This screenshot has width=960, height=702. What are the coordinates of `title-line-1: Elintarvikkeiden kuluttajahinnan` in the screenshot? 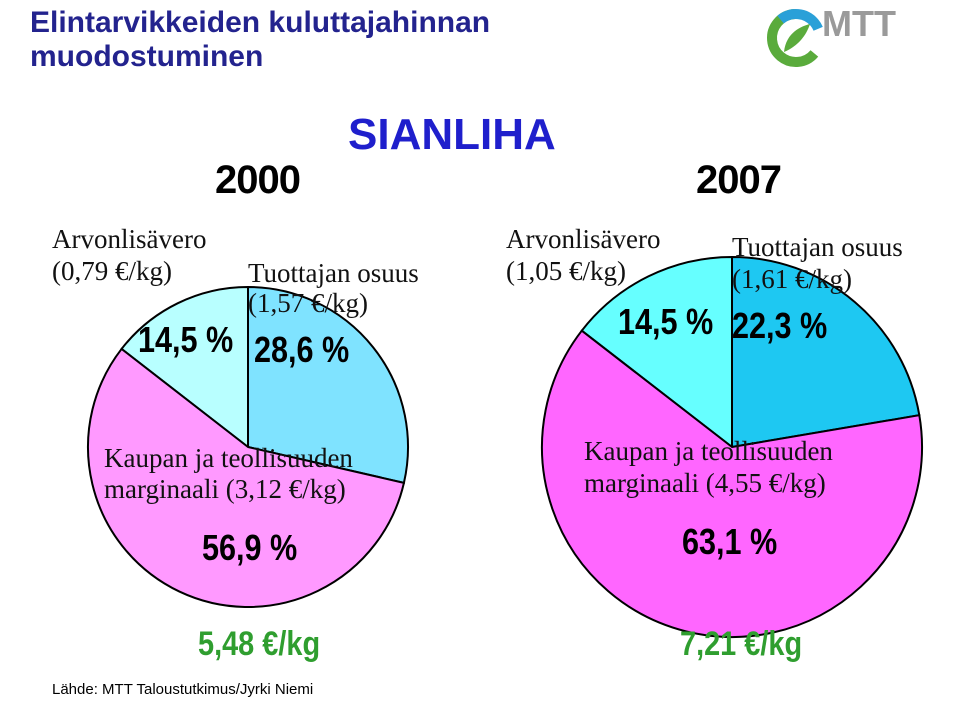 It's located at (260, 22).